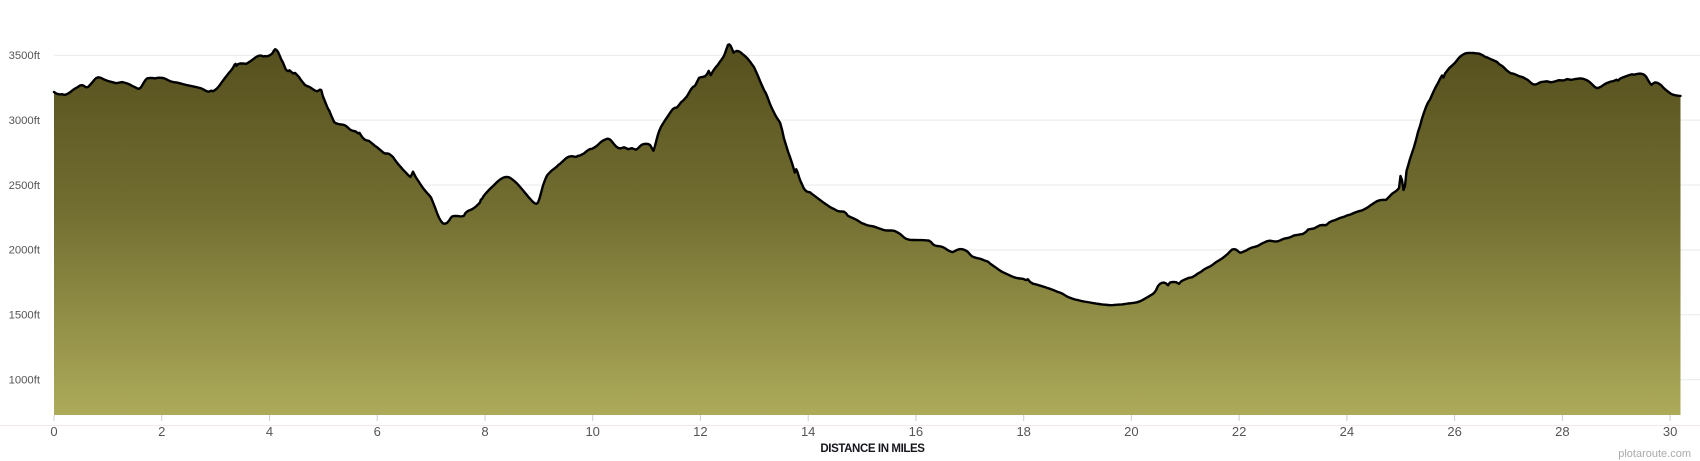 The height and width of the screenshot is (461, 1700). I want to click on svg-text: 1500ft, so click(25, 316).